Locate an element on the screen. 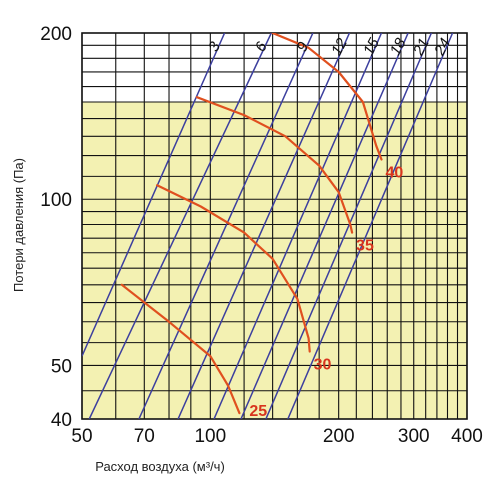 The height and width of the screenshot is (478, 500). series-label-18: 18 is located at coordinates (398, 46).